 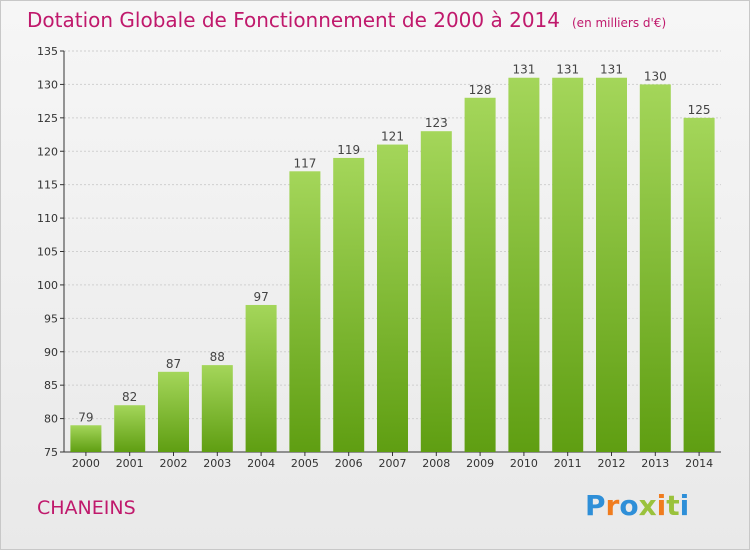 What do you see at coordinates (699, 110) in the screenshot?
I see `bar-value-label: 125` at bounding box center [699, 110].